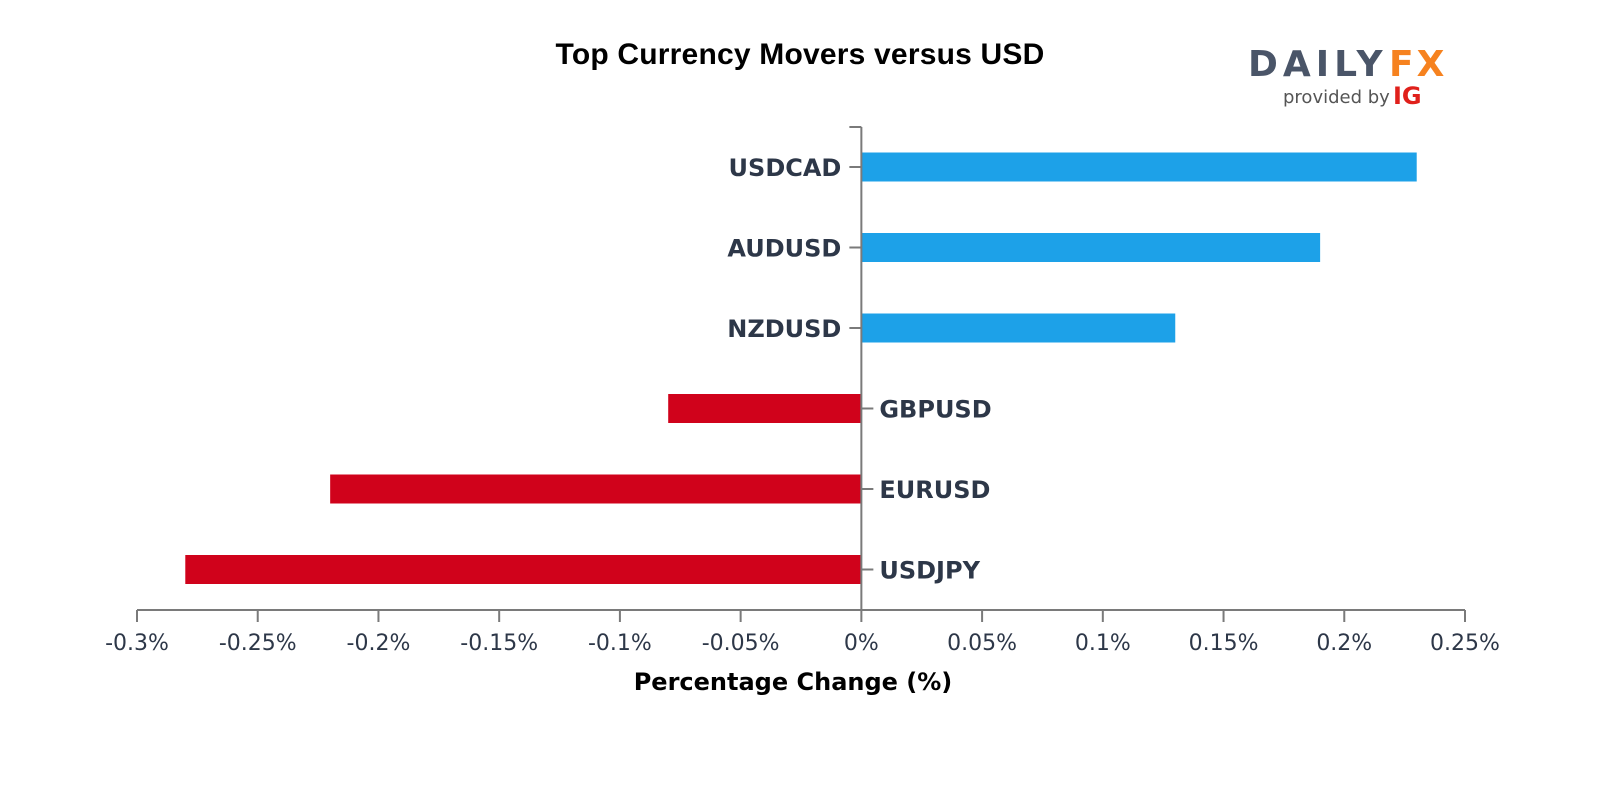 The width and height of the screenshot is (1600, 800). I want to click on logo-brand-right: FX, so click(1418, 64).